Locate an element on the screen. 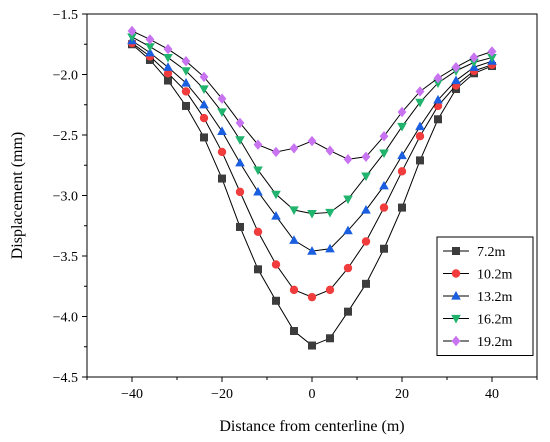  legend-label: 16.2m is located at coordinates (495, 320).